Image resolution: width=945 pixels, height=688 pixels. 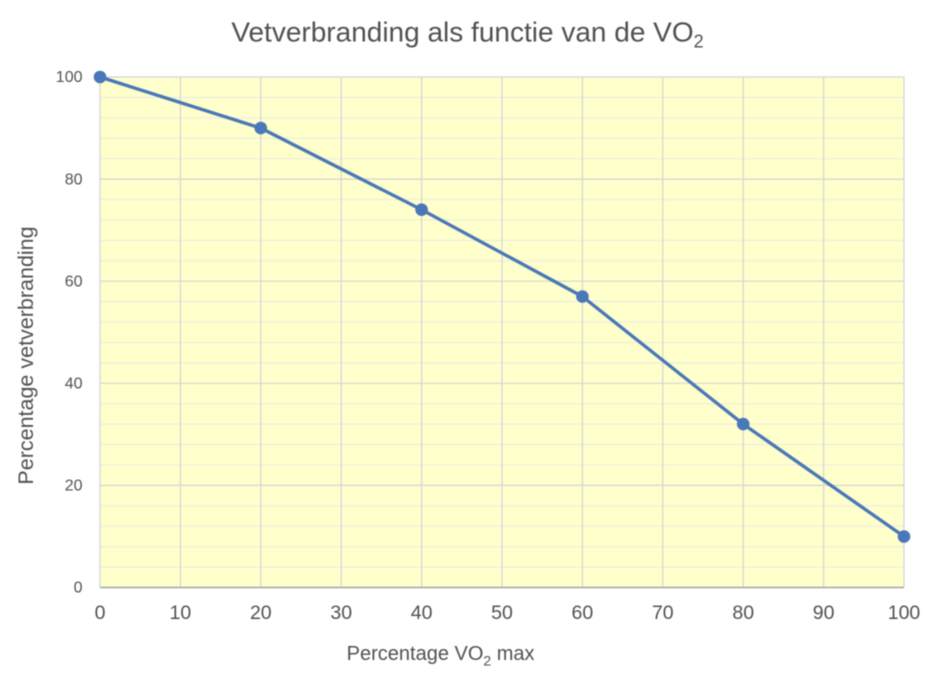 What do you see at coordinates (824, 613) in the screenshot?
I see `svg-text: 90` at bounding box center [824, 613].